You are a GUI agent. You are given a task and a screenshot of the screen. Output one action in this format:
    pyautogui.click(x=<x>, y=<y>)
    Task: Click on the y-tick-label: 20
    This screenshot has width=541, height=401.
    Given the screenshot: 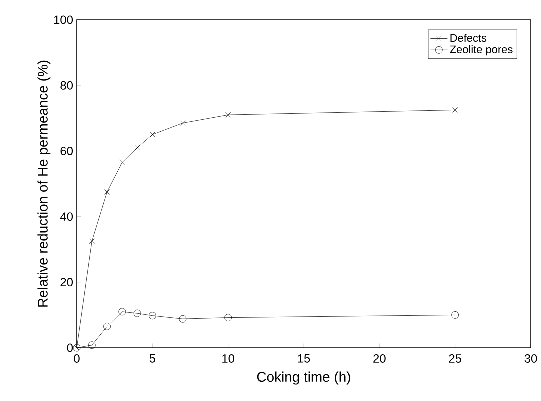 What is the action you would take?
    pyautogui.click(x=67, y=282)
    